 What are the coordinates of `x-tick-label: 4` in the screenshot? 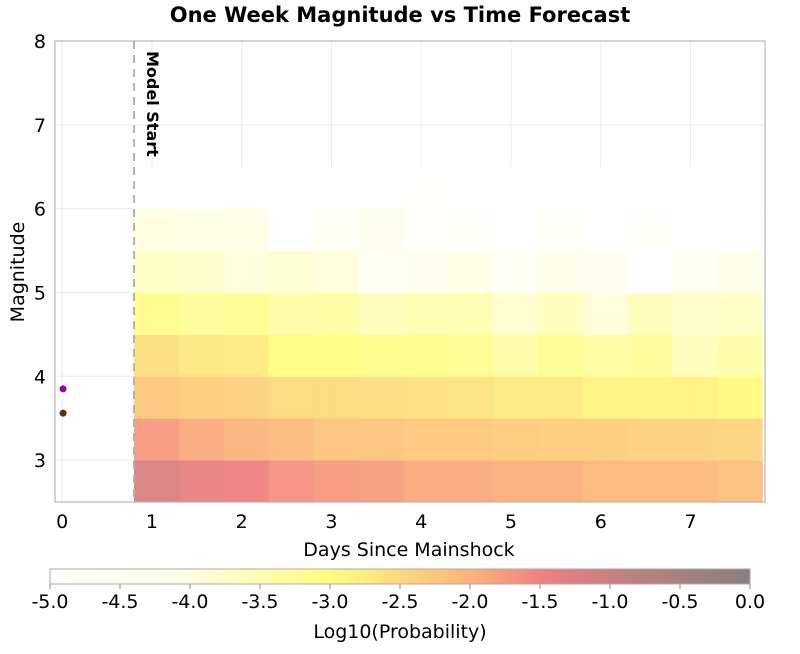 It's located at (421, 522).